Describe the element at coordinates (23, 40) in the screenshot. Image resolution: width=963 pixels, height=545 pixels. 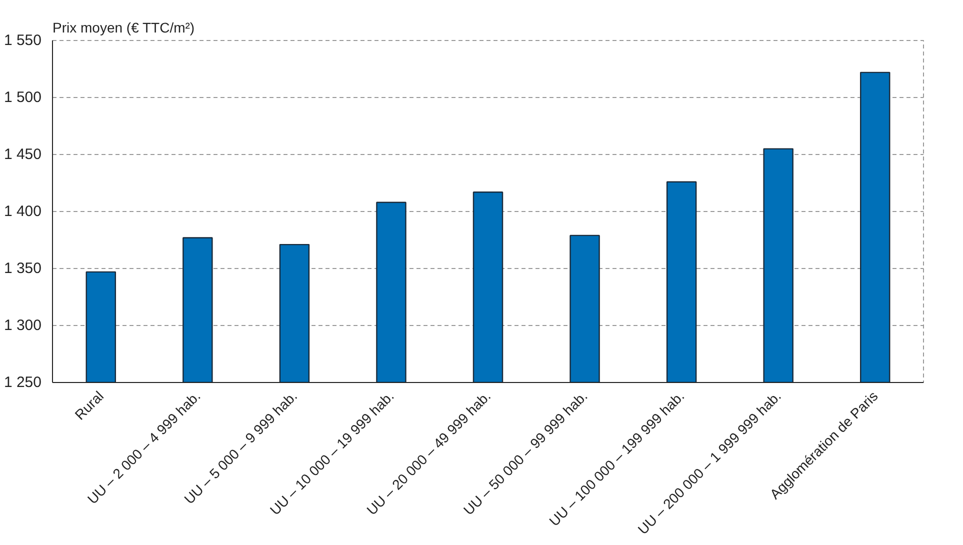
I see `y-tick-label: 1 550` at that location.